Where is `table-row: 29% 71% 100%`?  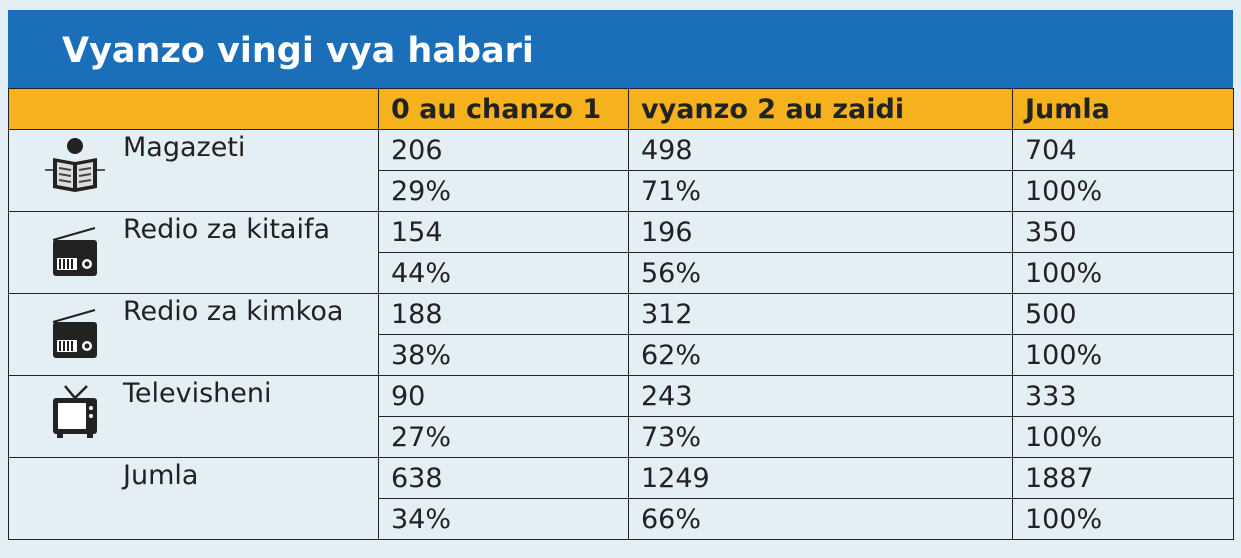 table-row: 29% 71% 100% is located at coordinates (621, 191).